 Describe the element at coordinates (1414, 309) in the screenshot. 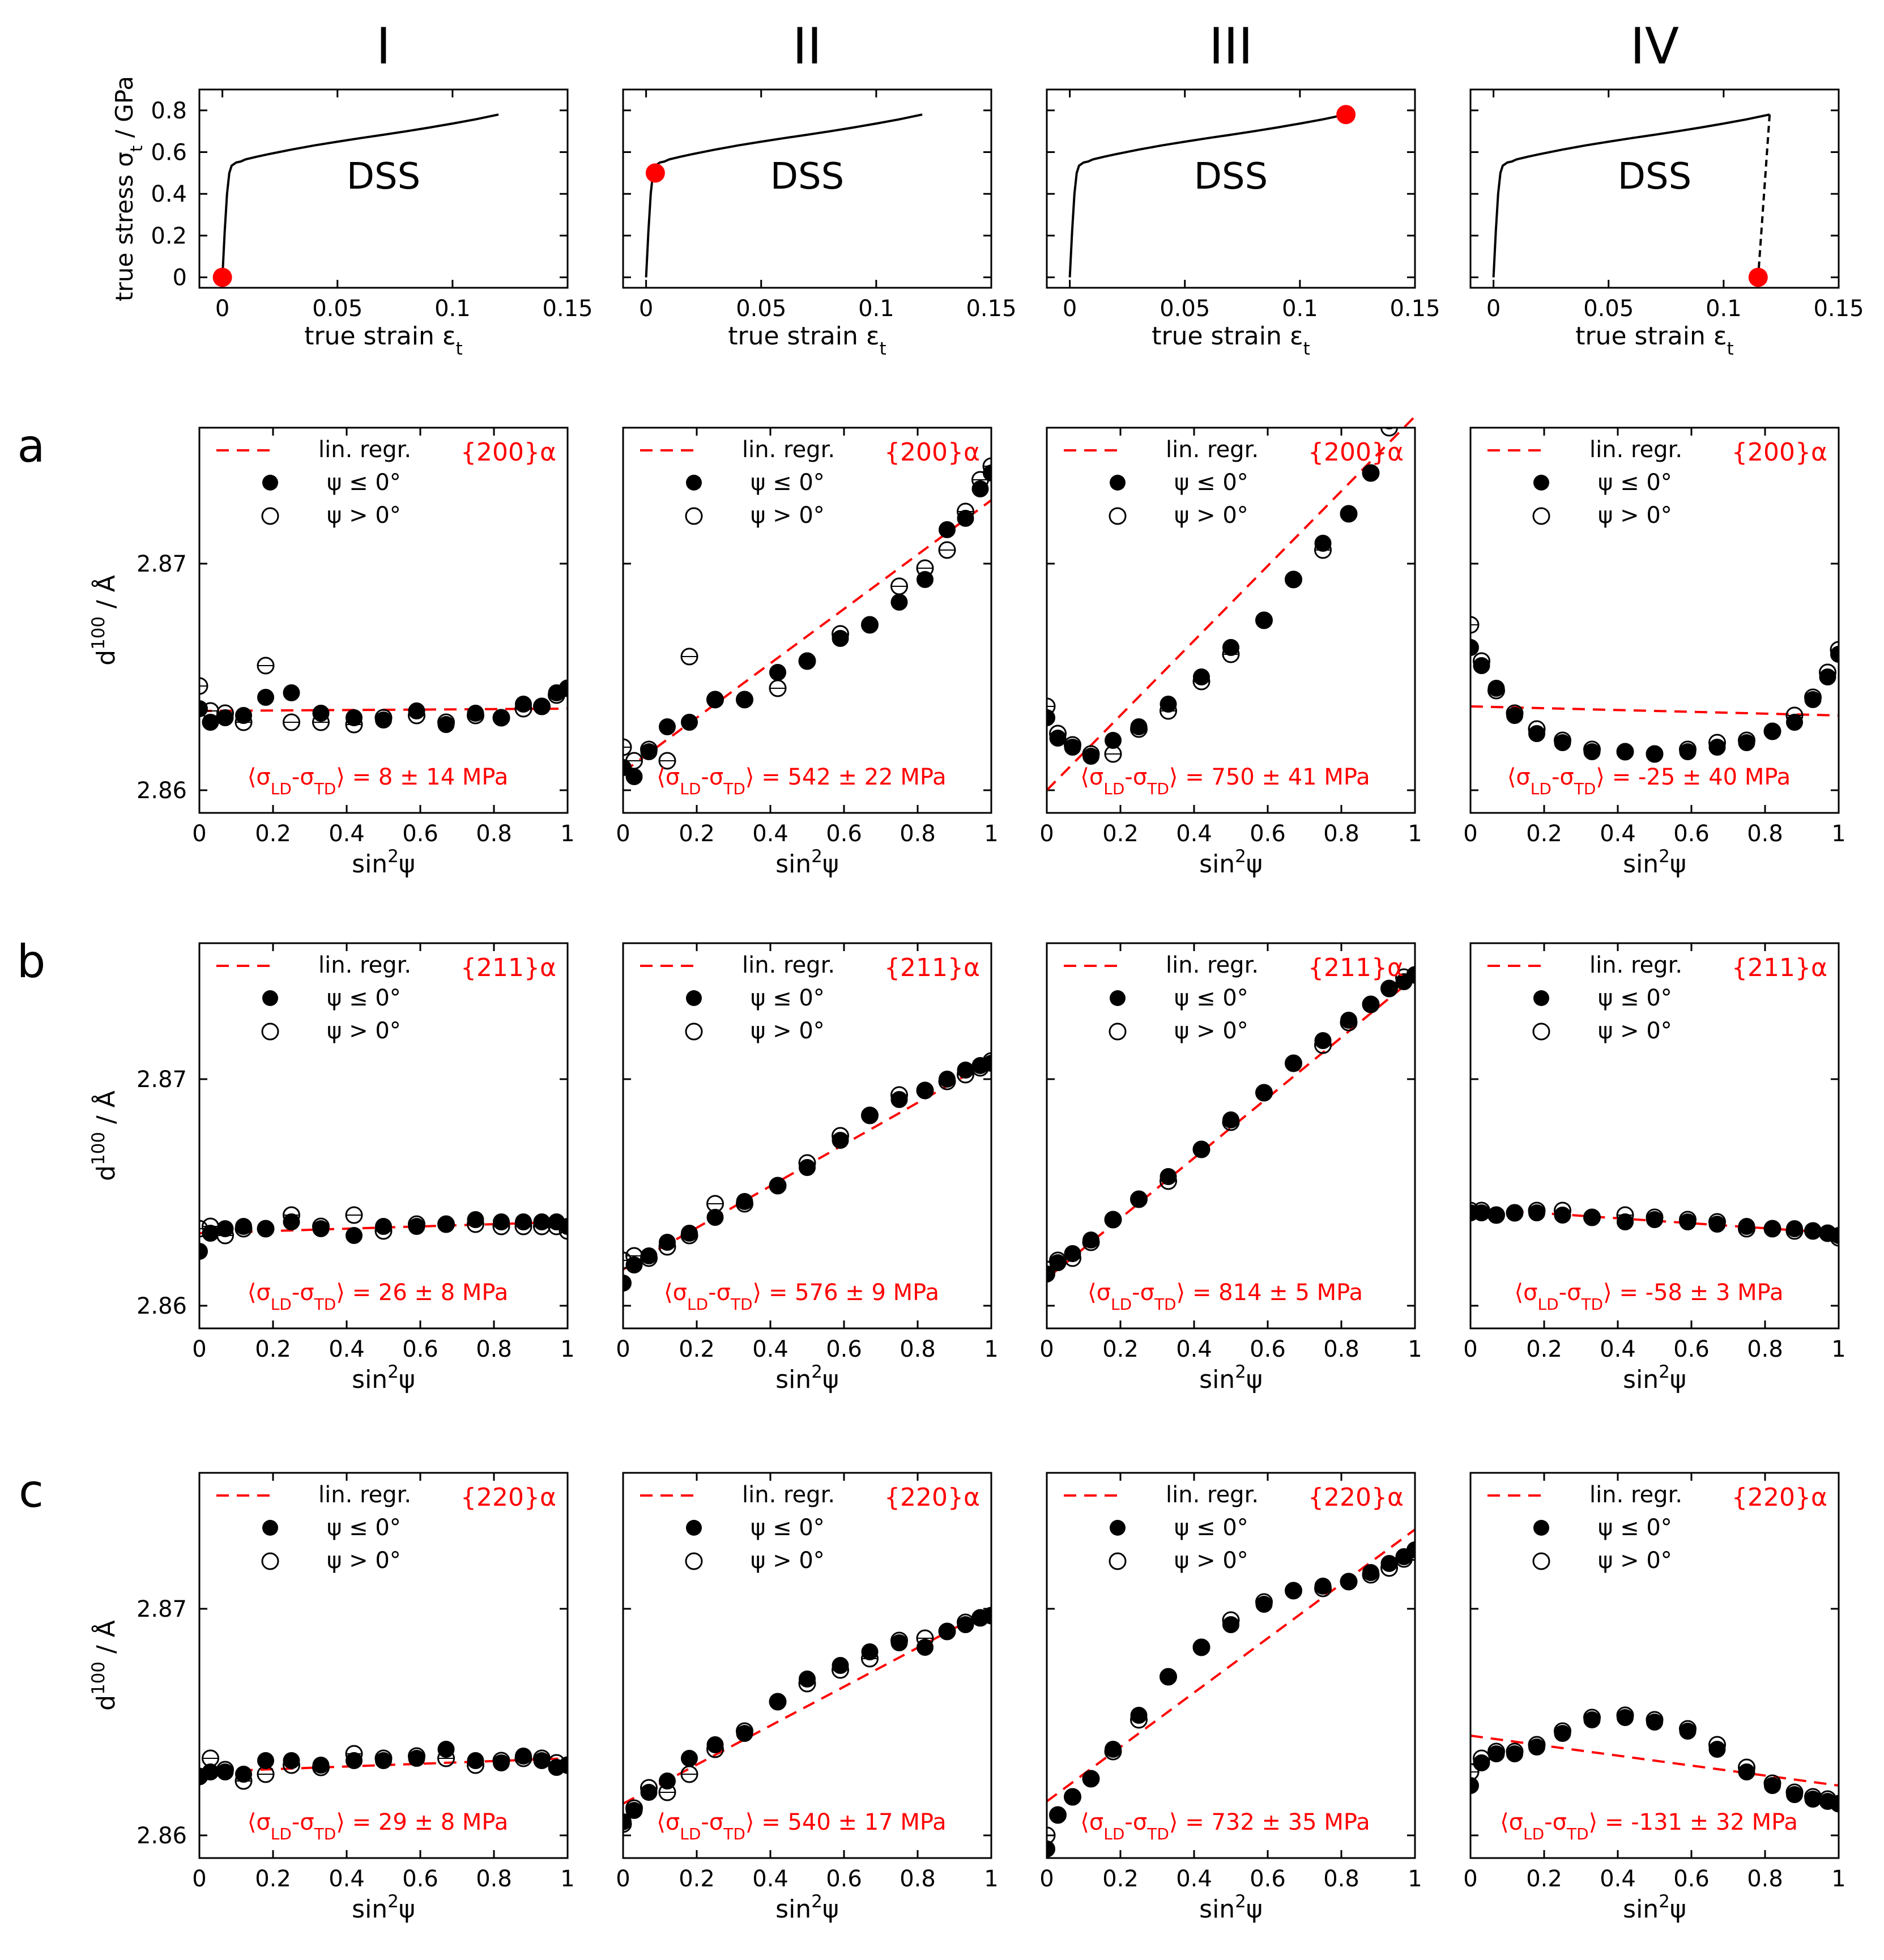

I see `x-tick-label: 0.15` at that location.